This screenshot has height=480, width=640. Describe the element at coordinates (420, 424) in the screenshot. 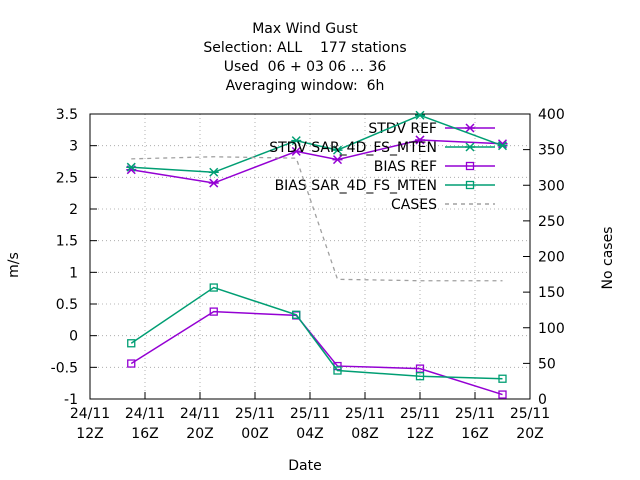

I see `x-tick-label: 25/11 12Z` at that location.